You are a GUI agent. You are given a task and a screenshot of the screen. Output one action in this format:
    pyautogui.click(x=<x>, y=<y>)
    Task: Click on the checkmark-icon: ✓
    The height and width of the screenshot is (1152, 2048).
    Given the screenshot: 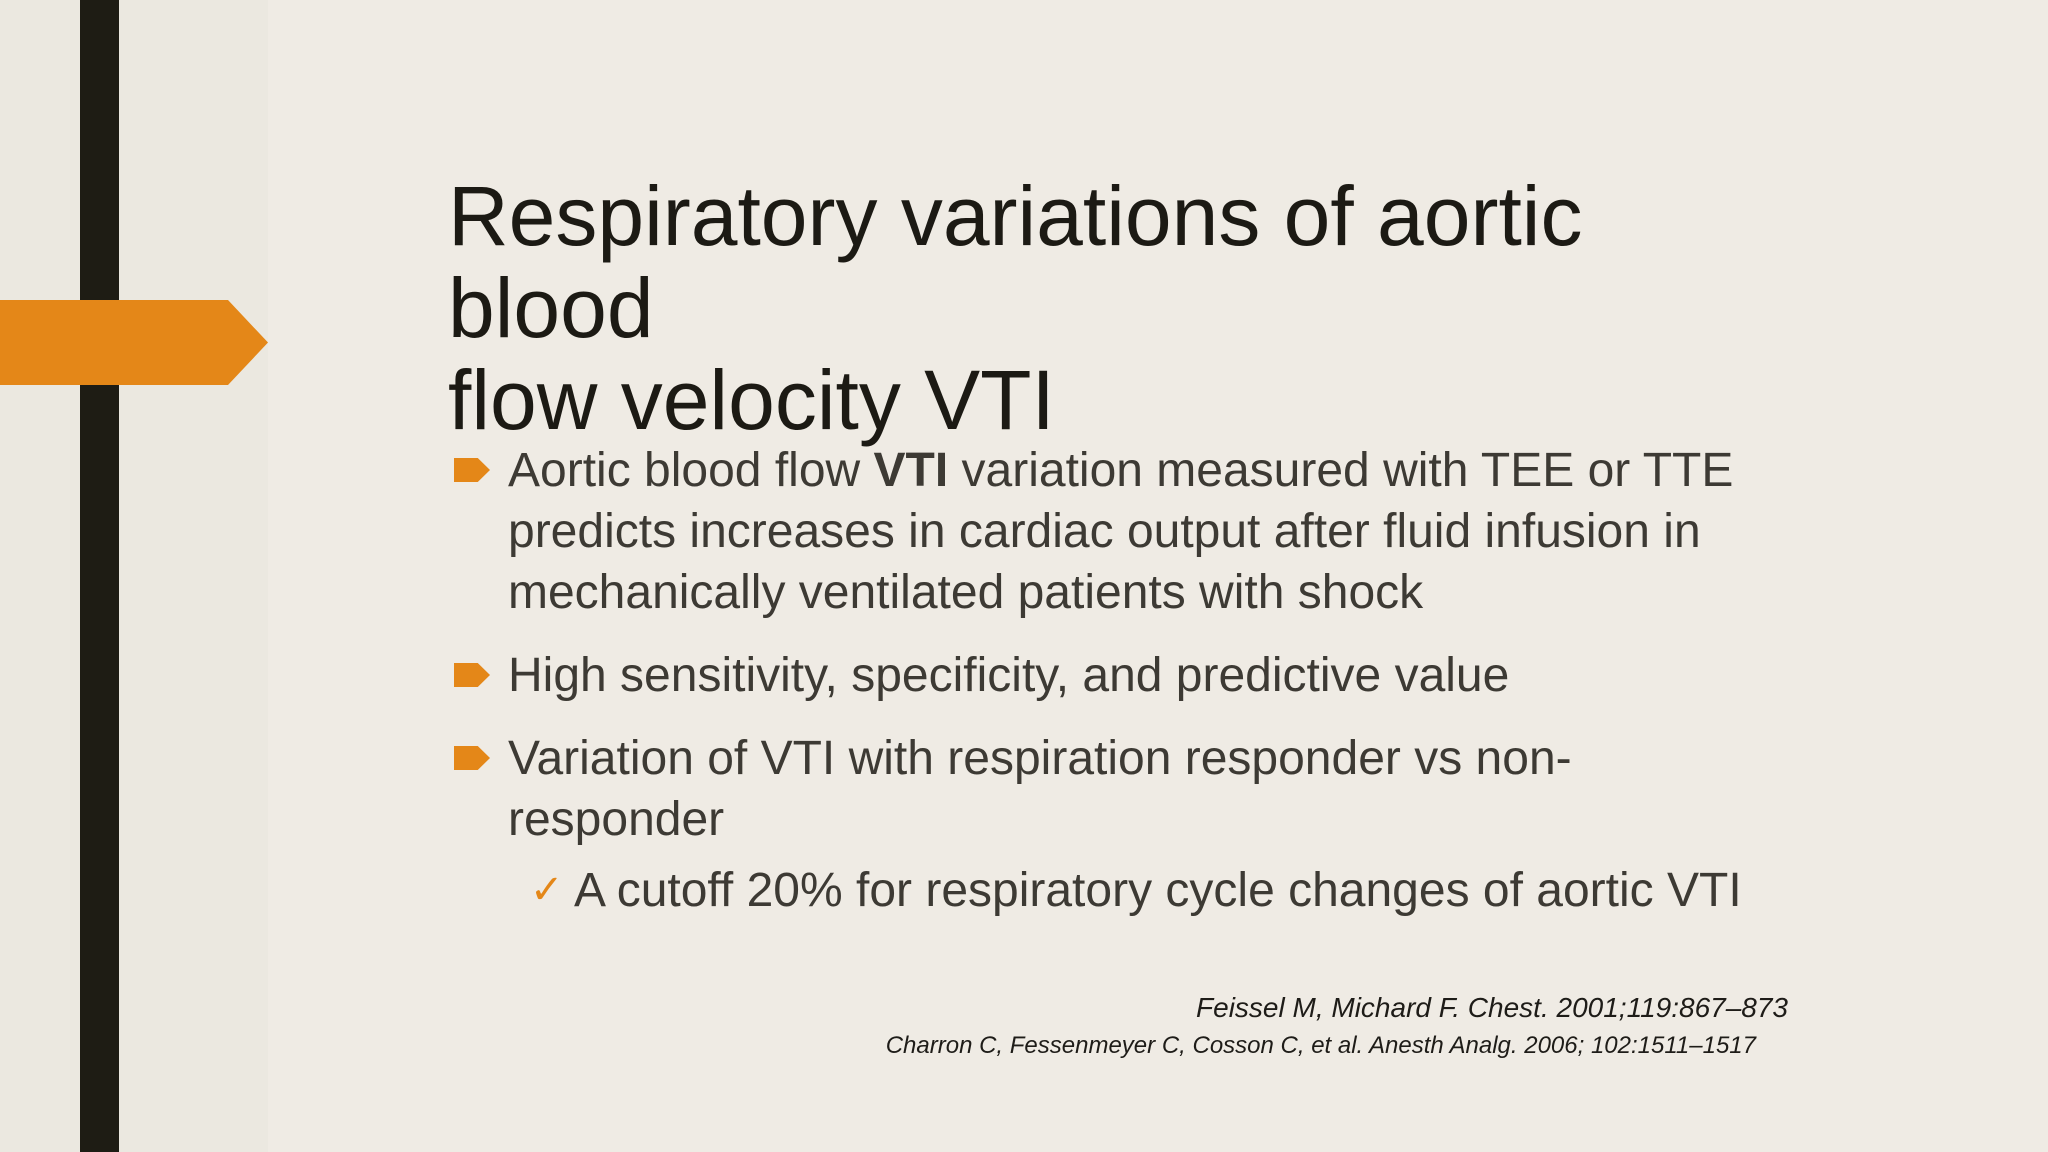 What is the action you would take?
    pyautogui.click(x=547, y=890)
    